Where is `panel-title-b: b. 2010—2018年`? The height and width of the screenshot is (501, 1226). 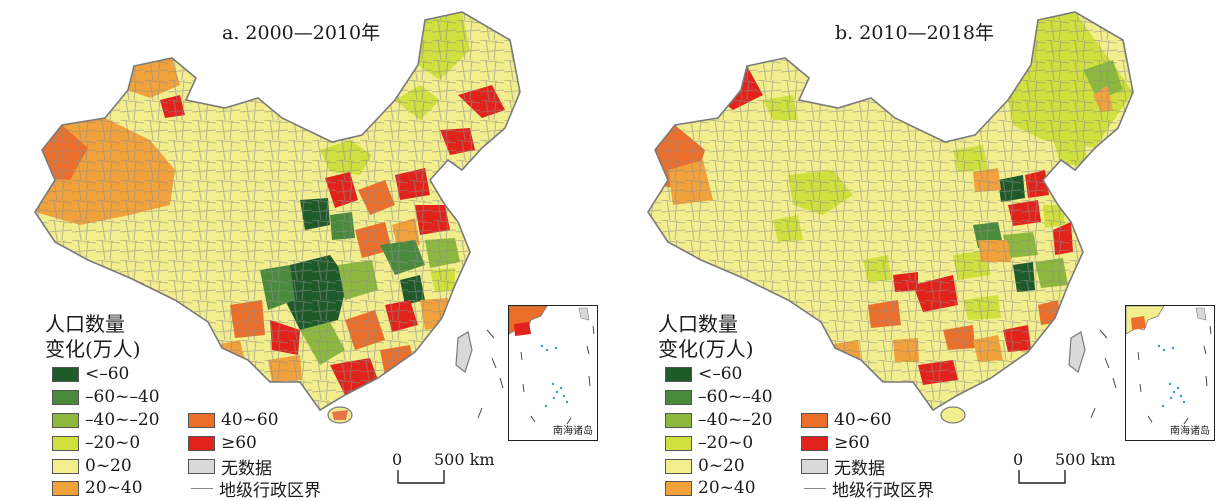 panel-title-b: b. 2010—2018年 is located at coordinates (914, 33).